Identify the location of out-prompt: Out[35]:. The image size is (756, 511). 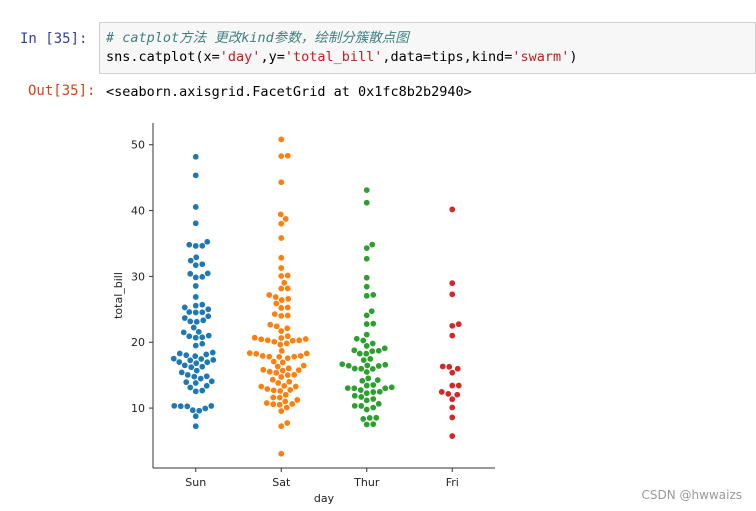
(62, 91).